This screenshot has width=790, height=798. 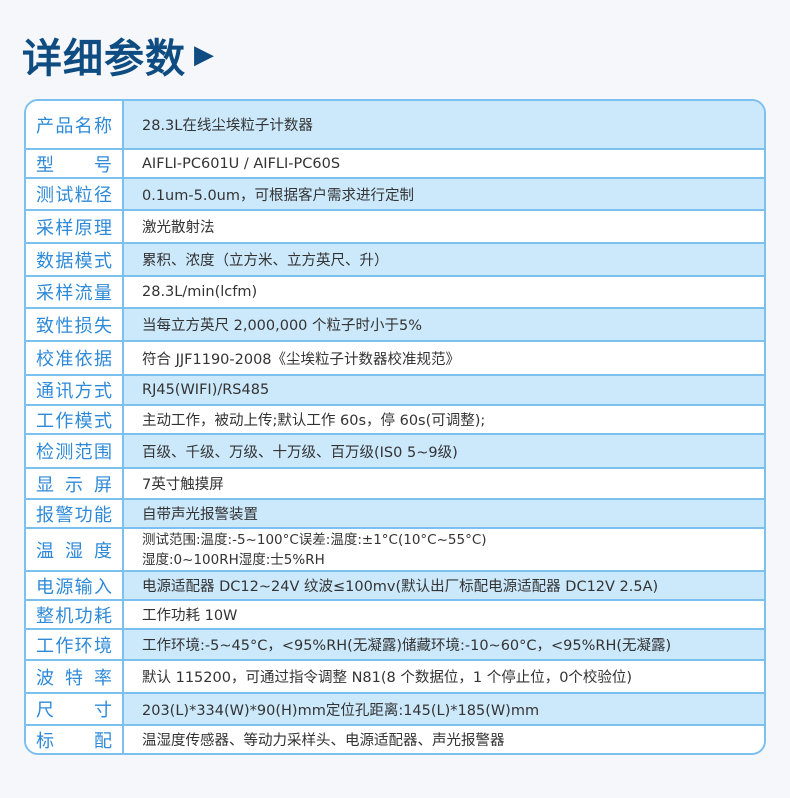 I want to click on row-label-text: 致性损失, so click(x=74, y=326).